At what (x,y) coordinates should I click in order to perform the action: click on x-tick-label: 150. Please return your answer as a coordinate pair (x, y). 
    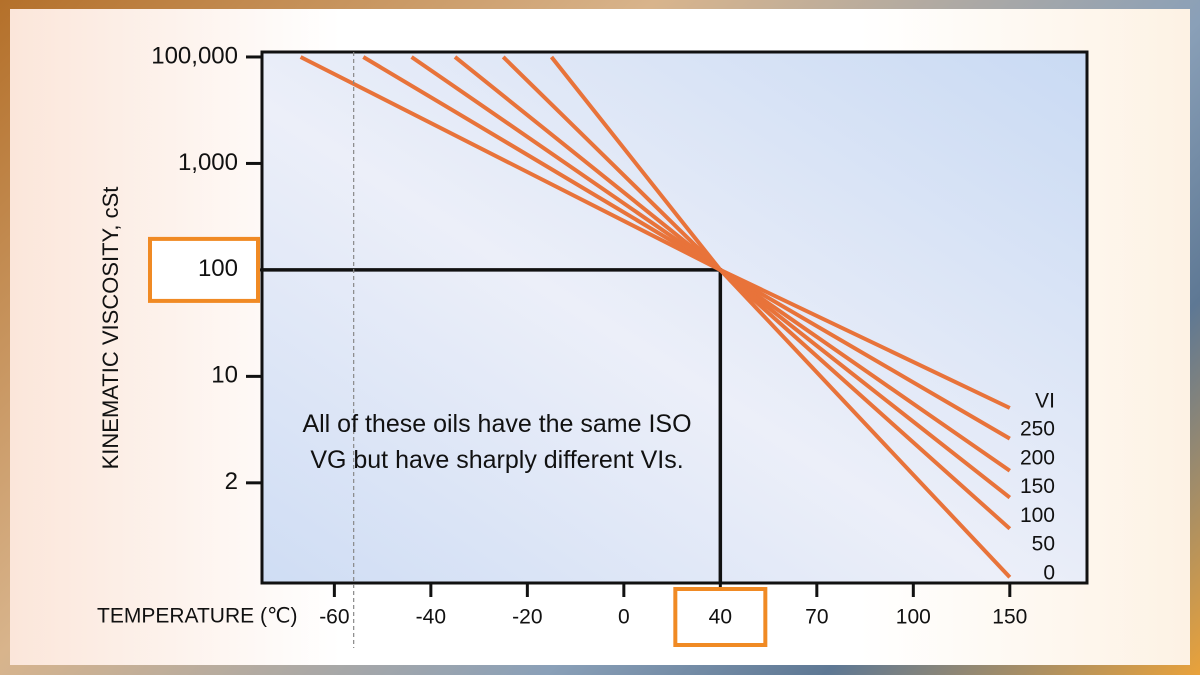
    Looking at the image, I should click on (1009, 617).